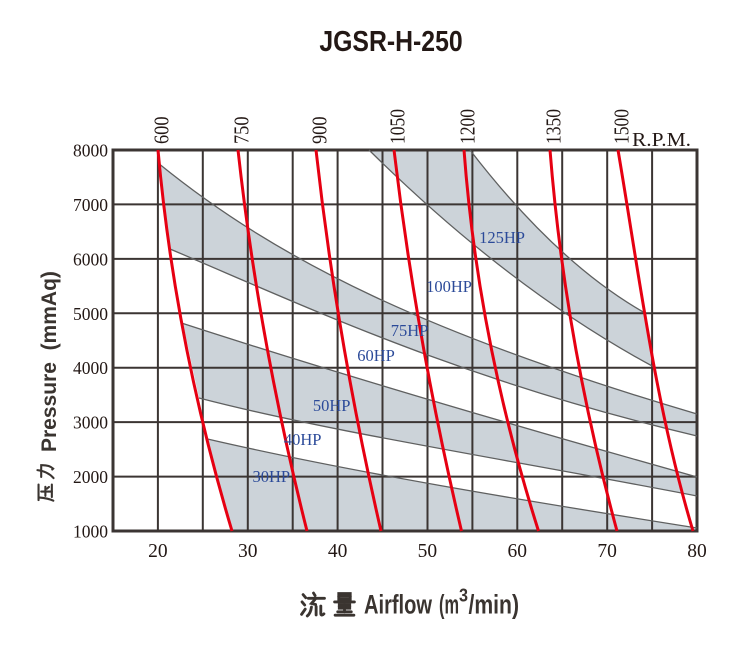 Image resolution: width=750 pixels, height=650 pixels. What do you see at coordinates (449, 605) in the screenshot?
I see `svg-text: (m` at bounding box center [449, 605].